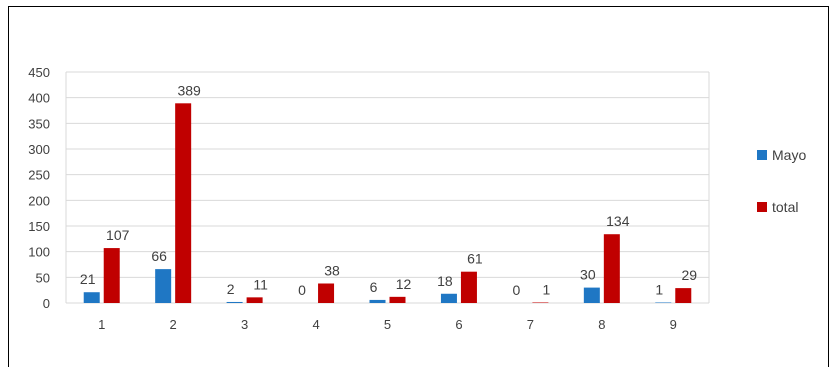  What do you see at coordinates (332, 270) in the screenshot?
I see `data-label-total: 38` at bounding box center [332, 270].